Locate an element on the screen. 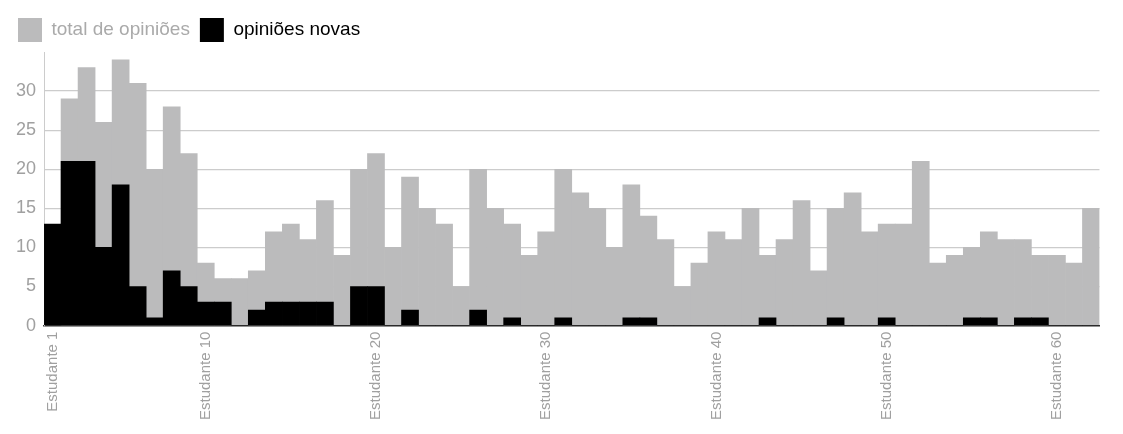 This screenshot has width=1123, height=434. x-tick-label: Estudante 20 is located at coordinates (375, 375).